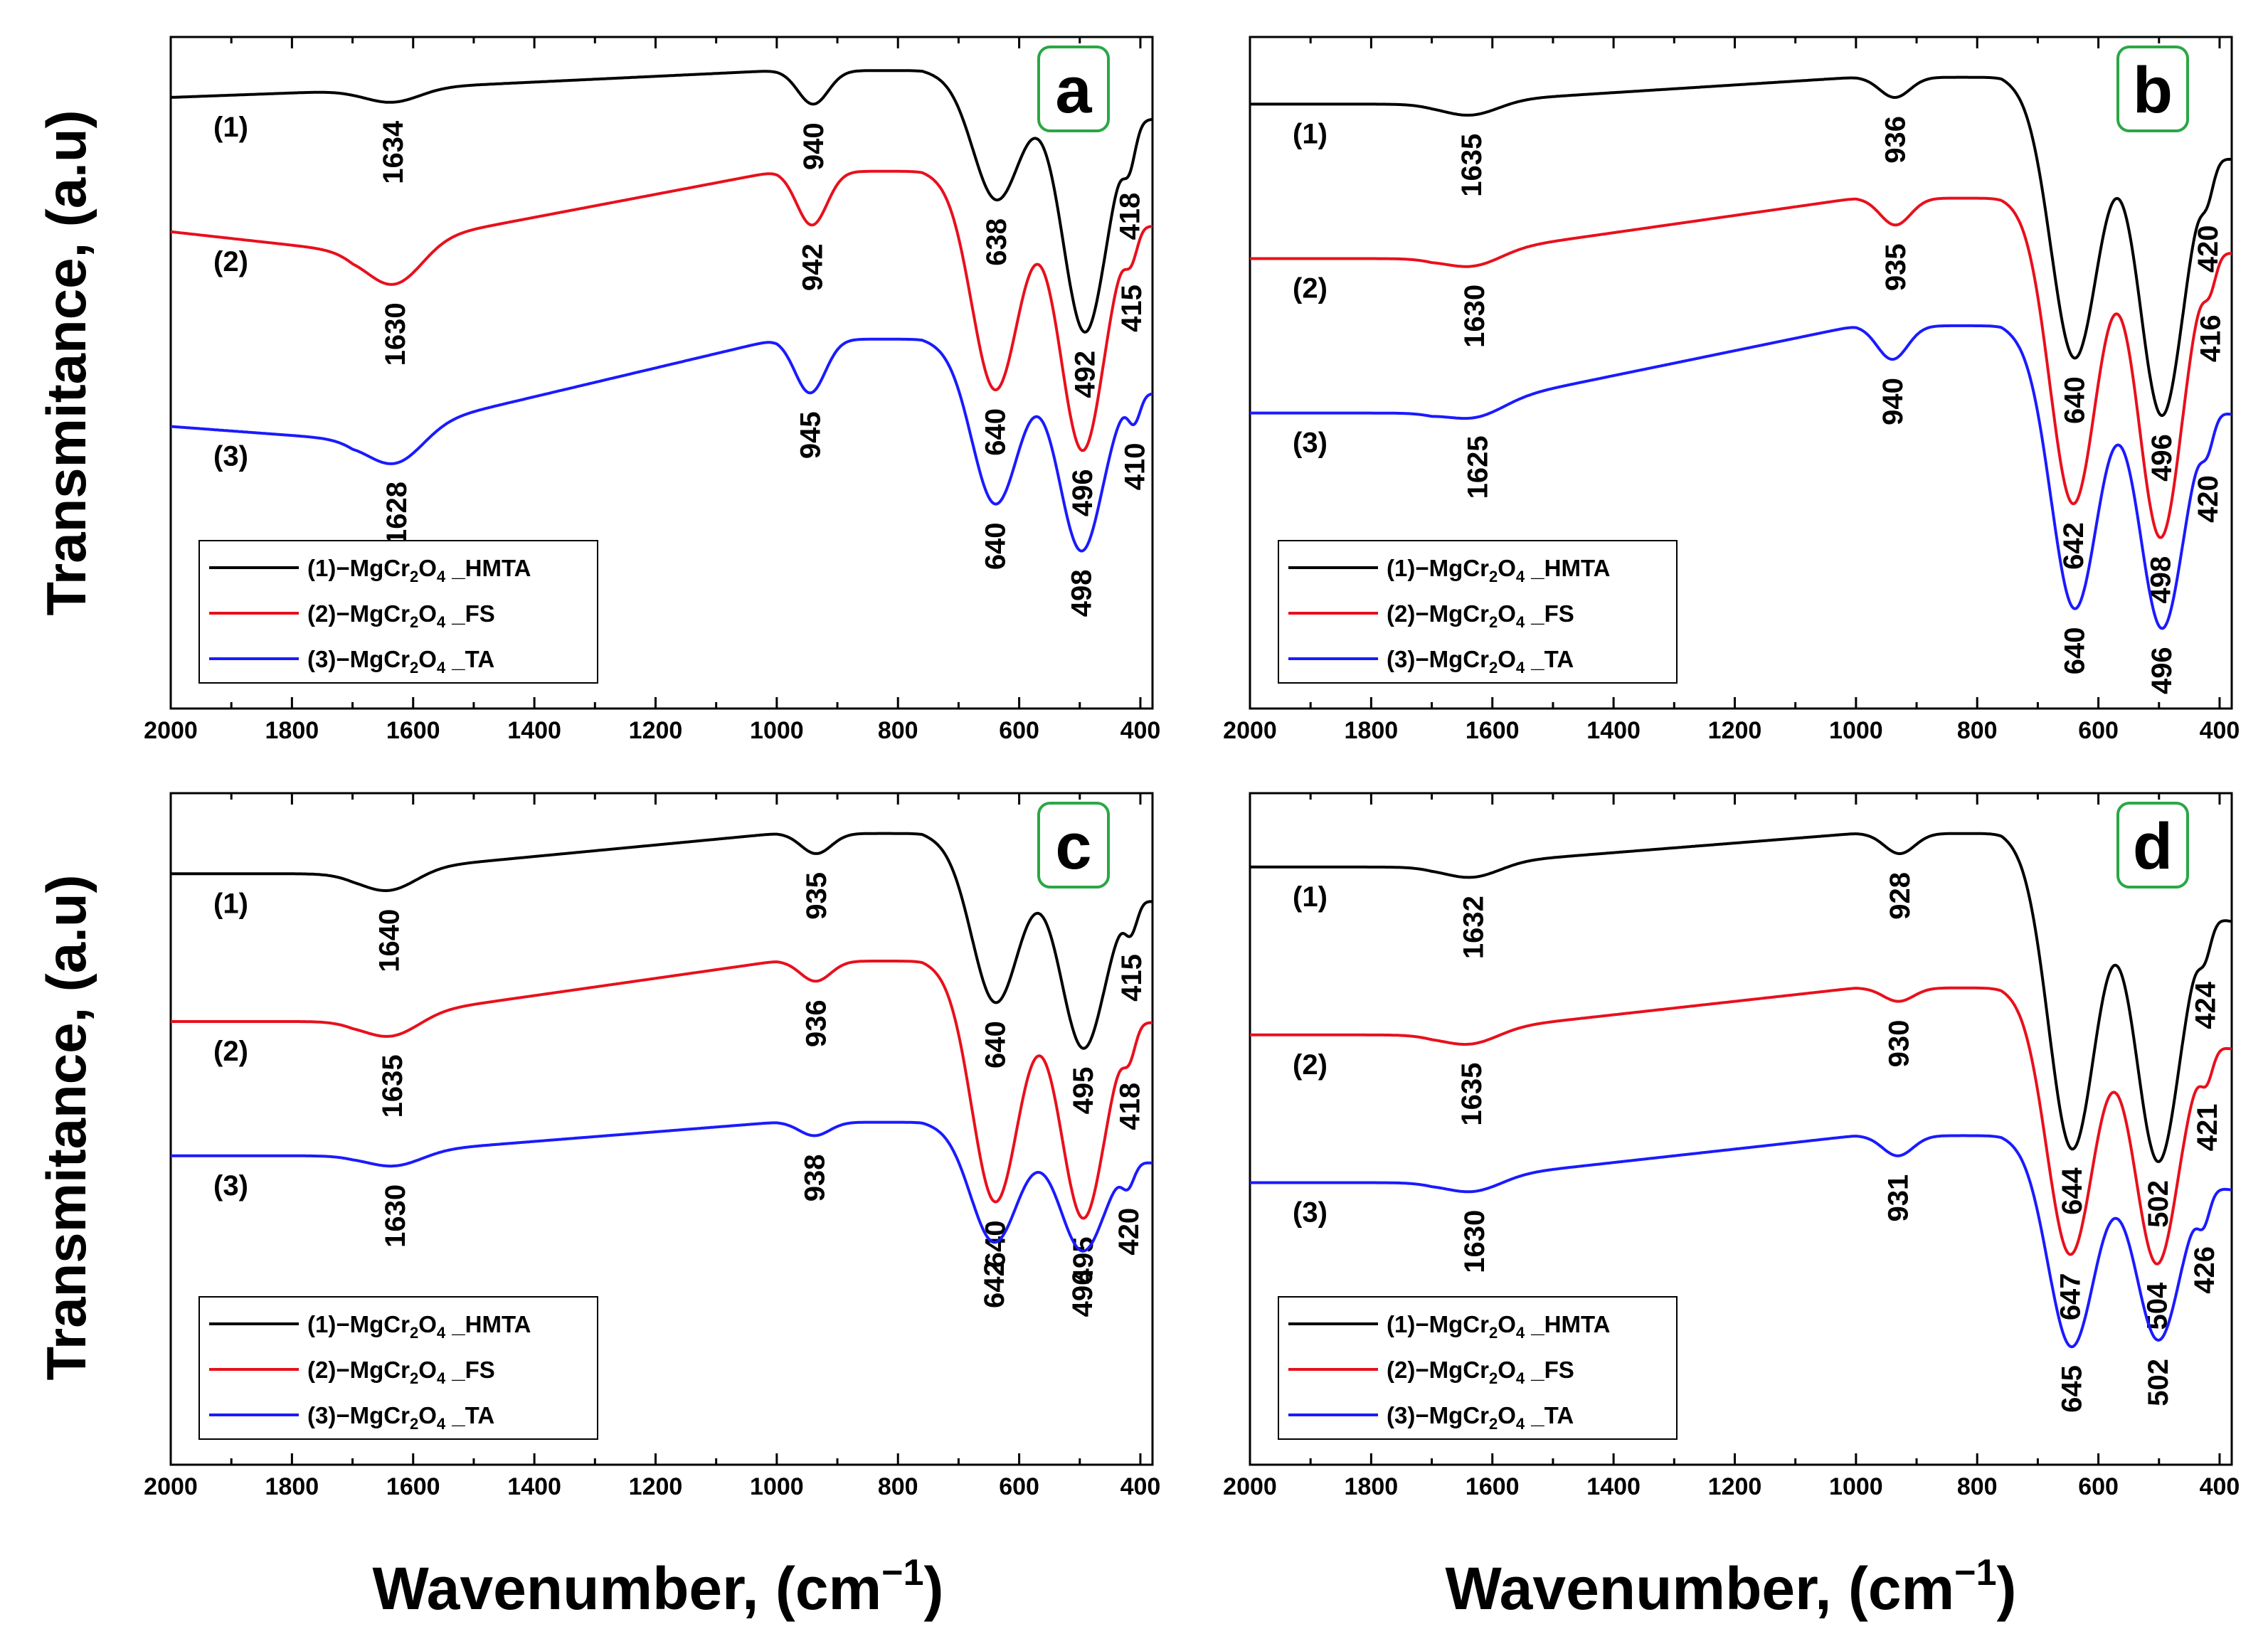  What do you see at coordinates (816, 1023) in the screenshot?
I see `peak-label: 936` at bounding box center [816, 1023].